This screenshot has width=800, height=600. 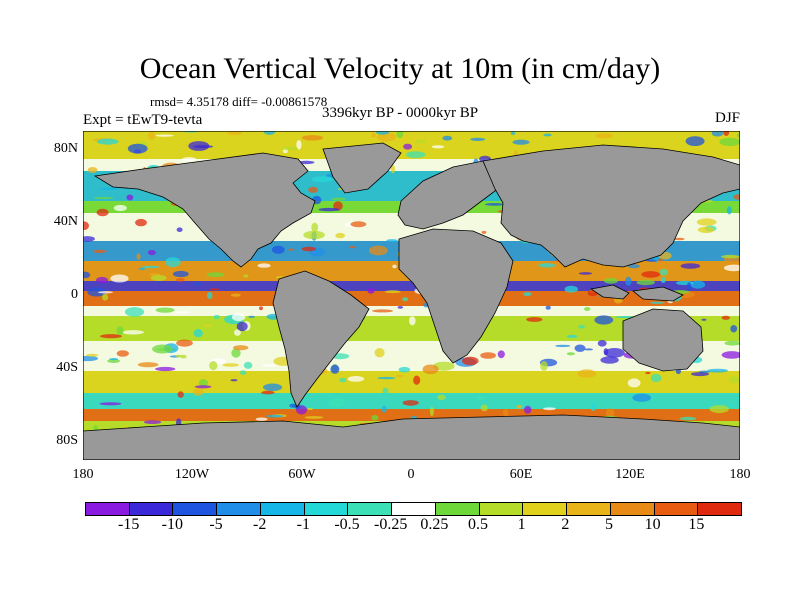 What do you see at coordinates (478, 524) in the screenshot?
I see `colorbar-label: 0.5` at bounding box center [478, 524].